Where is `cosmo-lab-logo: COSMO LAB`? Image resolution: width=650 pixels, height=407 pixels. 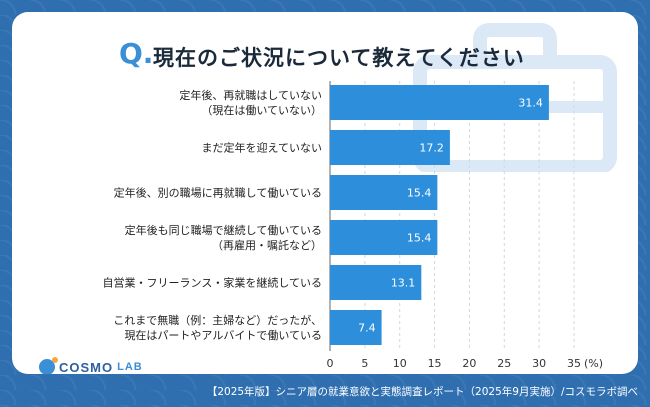
cosmo-lab-logo: COSMO LAB is located at coordinates (91, 366).